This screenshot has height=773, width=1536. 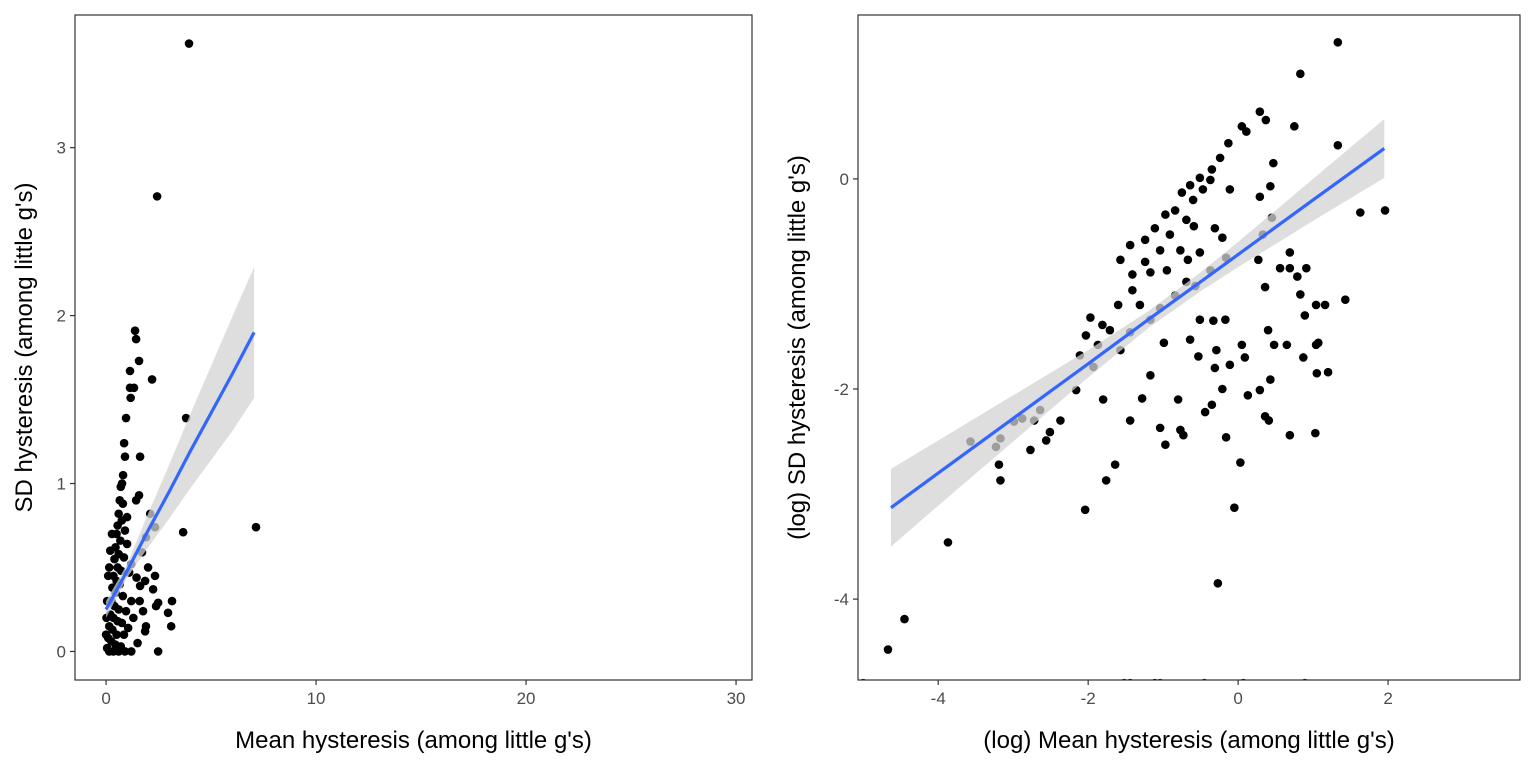 What do you see at coordinates (180, 471) in the screenshot?
I see `fit-line` at bounding box center [180, 471].